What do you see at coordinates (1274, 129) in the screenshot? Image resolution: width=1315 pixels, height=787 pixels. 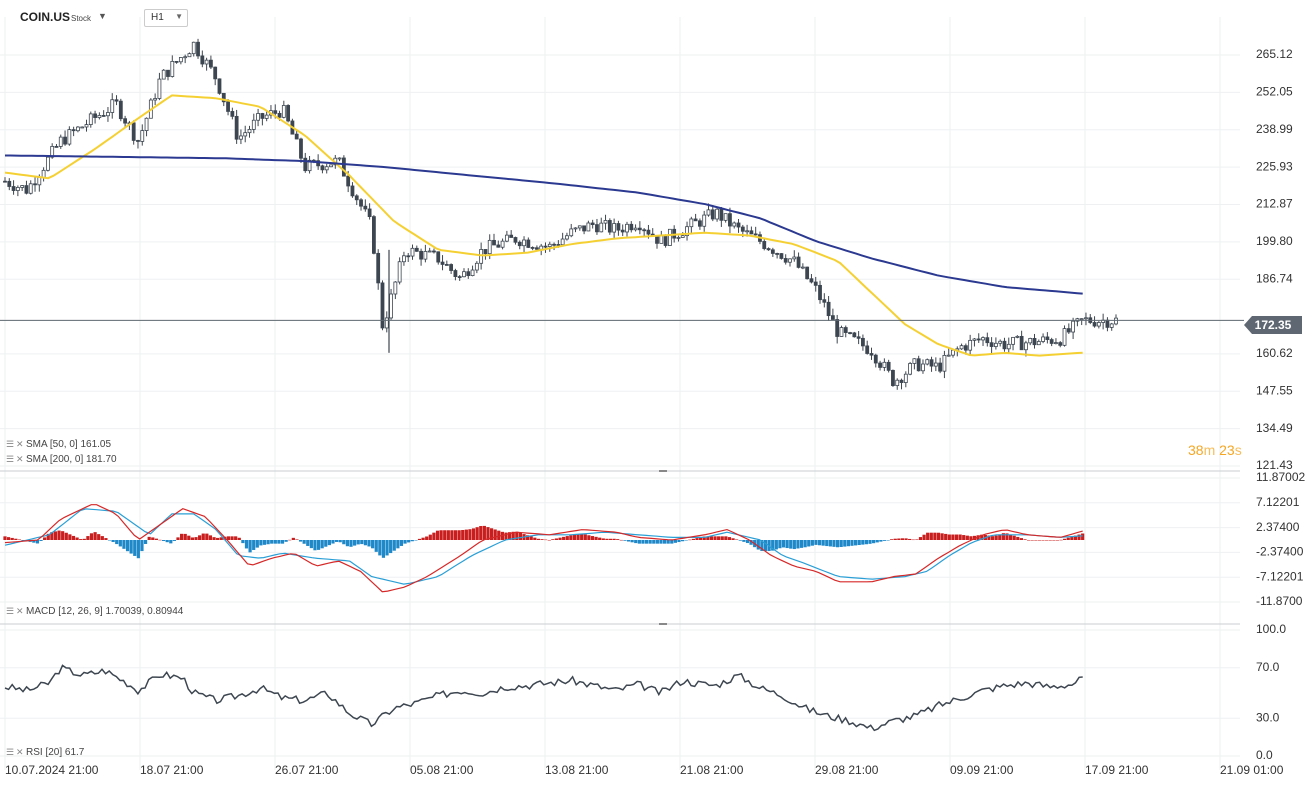 I see `price-tick-label: 238.99` at bounding box center [1274, 129].